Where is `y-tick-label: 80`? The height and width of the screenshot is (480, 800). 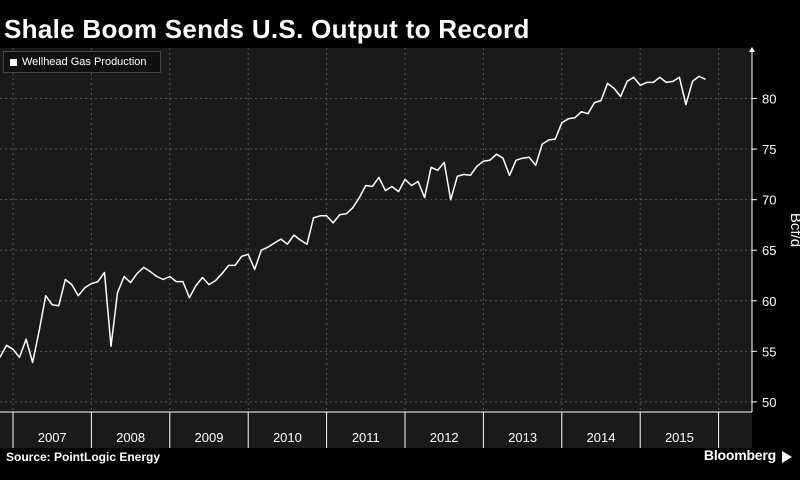
y-tick-label: 80 is located at coordinates (769, 99).